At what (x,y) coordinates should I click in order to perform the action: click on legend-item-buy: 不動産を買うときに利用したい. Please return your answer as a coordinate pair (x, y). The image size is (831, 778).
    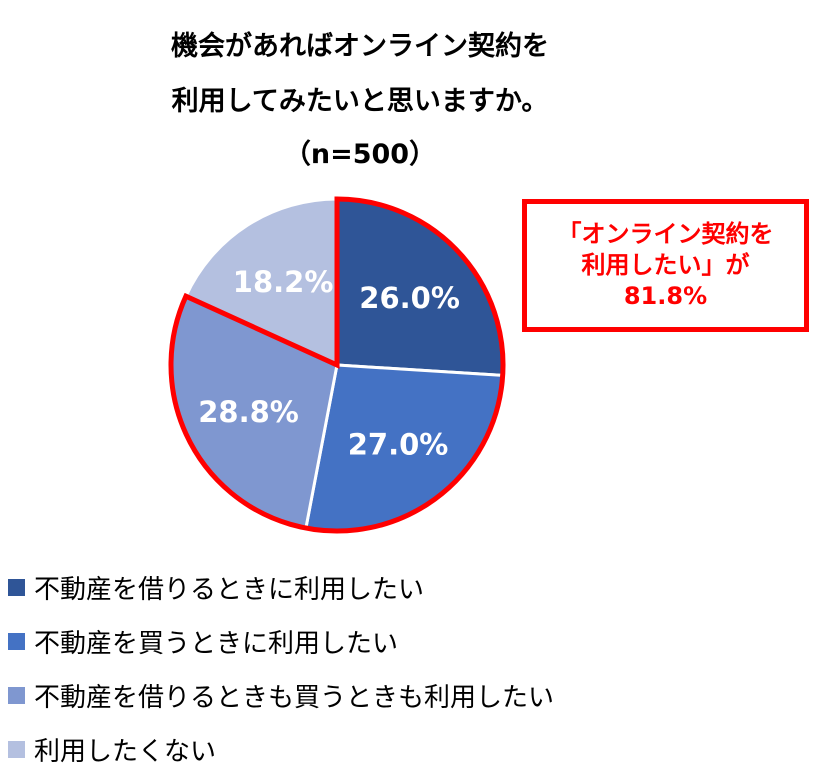
    Looking at the image, I should click on (203, 642).